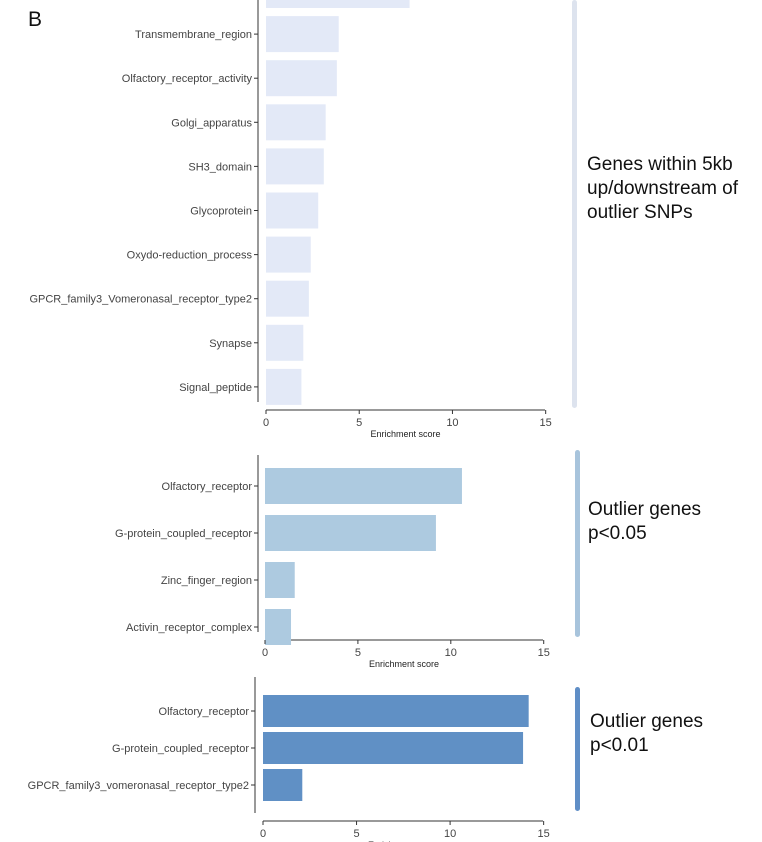 This screenshot has height=842, width=762. I want to click on category-label: Olfactory_receptor_activity, so click(187, 79).